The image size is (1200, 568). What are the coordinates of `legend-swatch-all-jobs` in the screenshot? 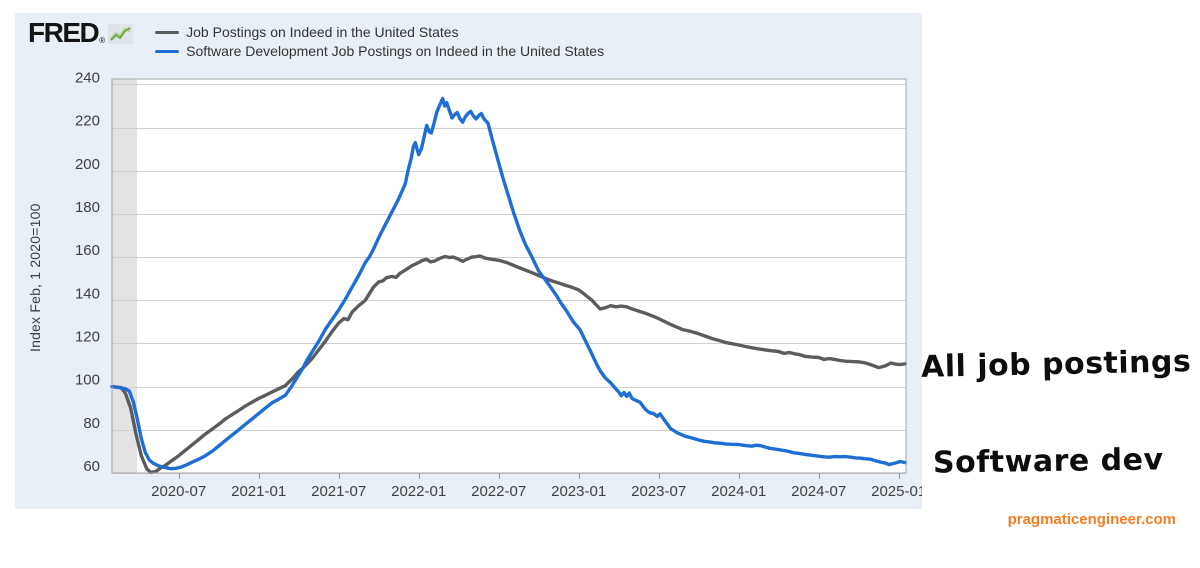 It's located at (167, 32).